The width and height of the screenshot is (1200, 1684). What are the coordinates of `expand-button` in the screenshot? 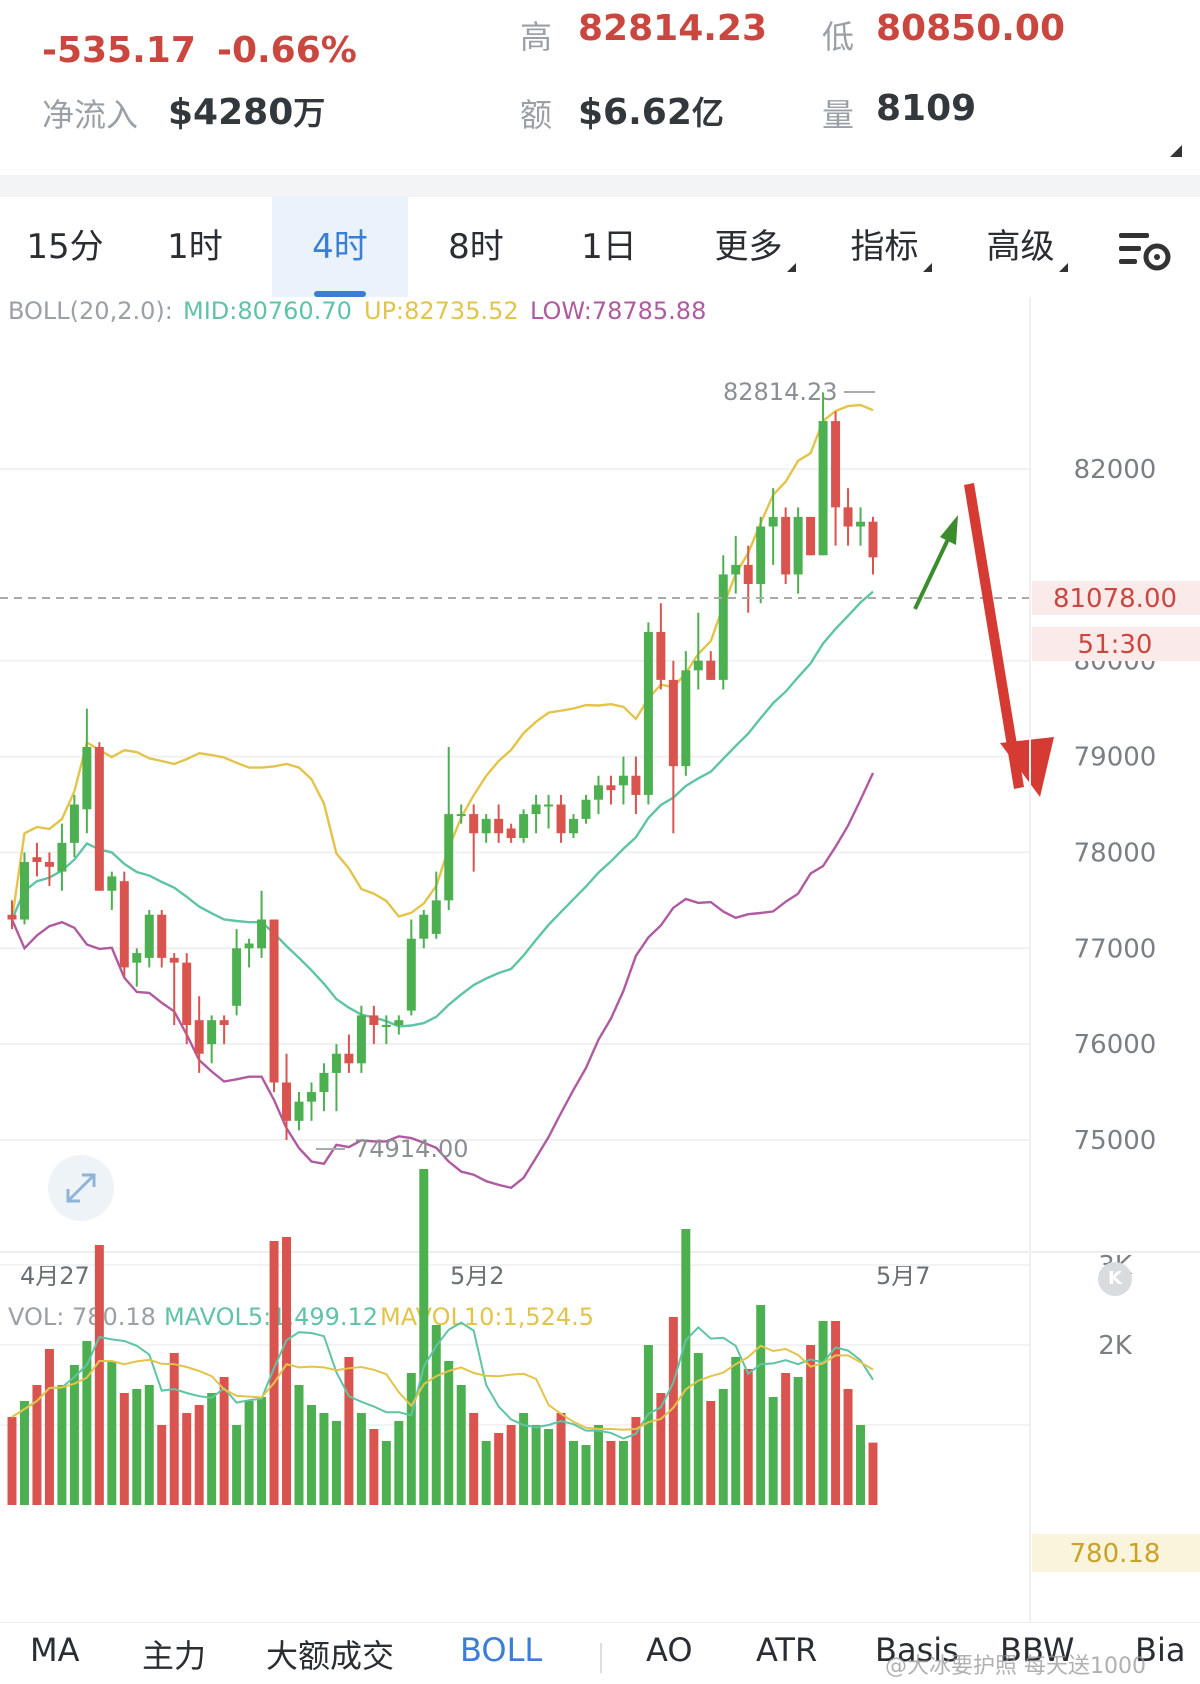 It's located at (81, 1188).